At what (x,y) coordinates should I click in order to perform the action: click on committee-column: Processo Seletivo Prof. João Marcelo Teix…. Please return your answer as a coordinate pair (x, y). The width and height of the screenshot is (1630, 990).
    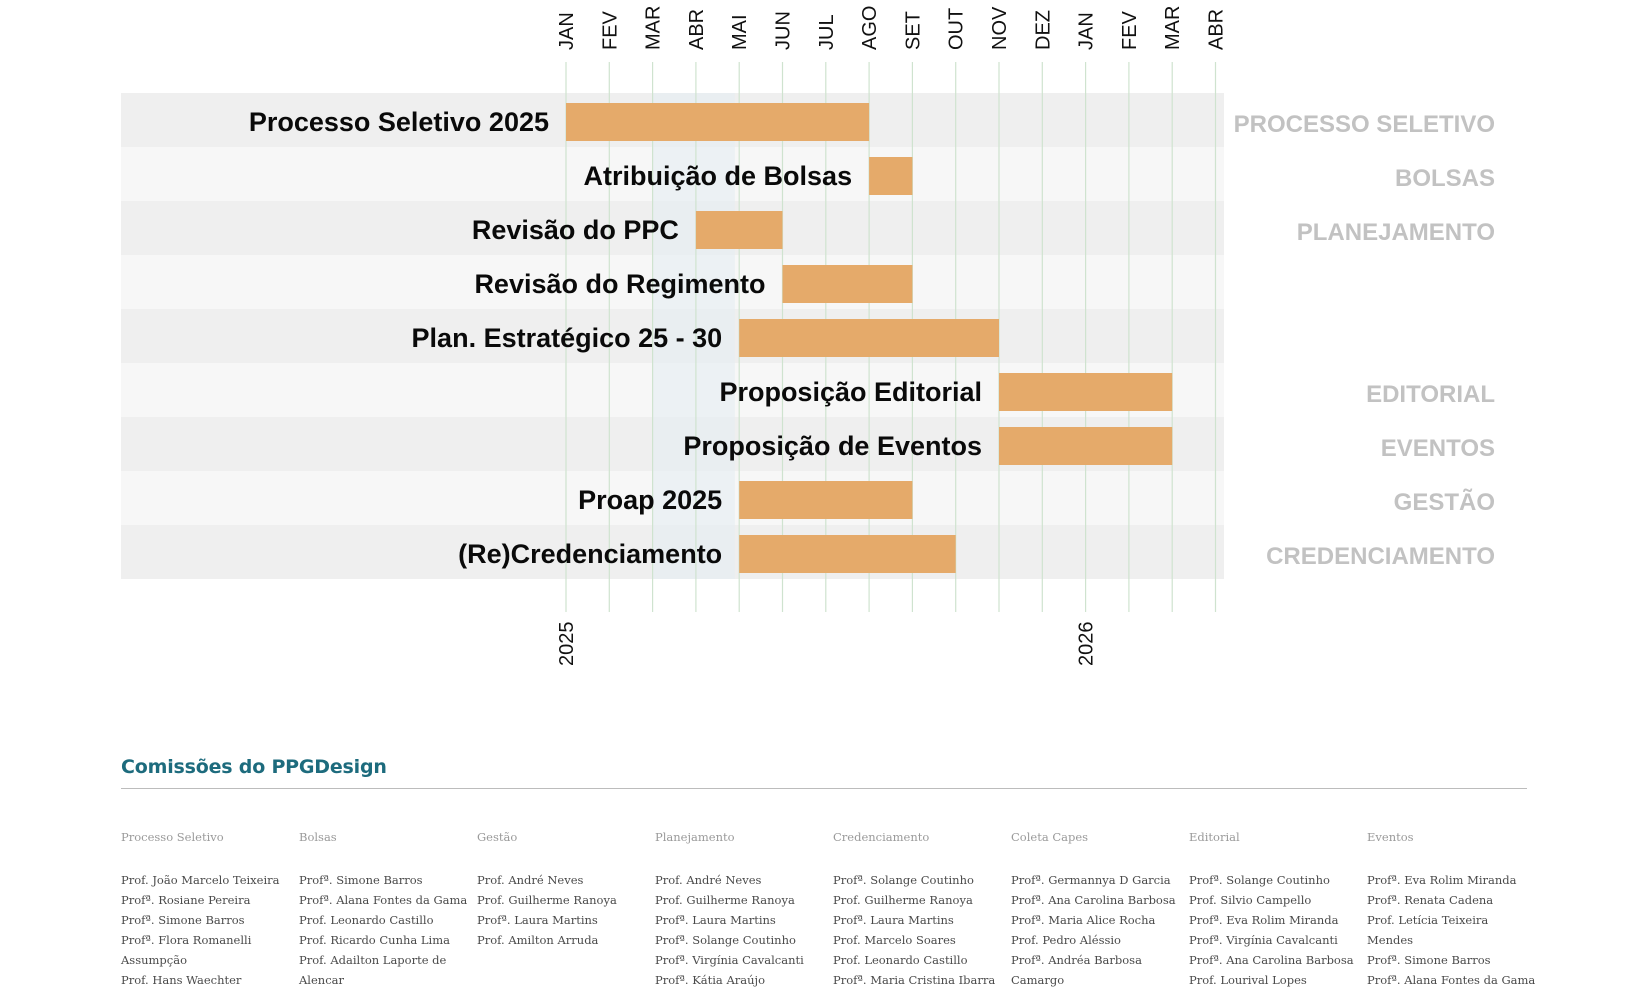
    Looking at the image, I should click on (206, 910).